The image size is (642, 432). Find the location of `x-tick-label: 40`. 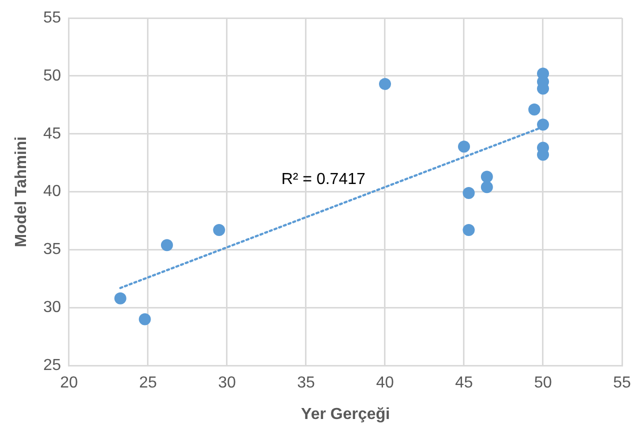

x-tick-label: 40 is located at coordinates (385, 383).